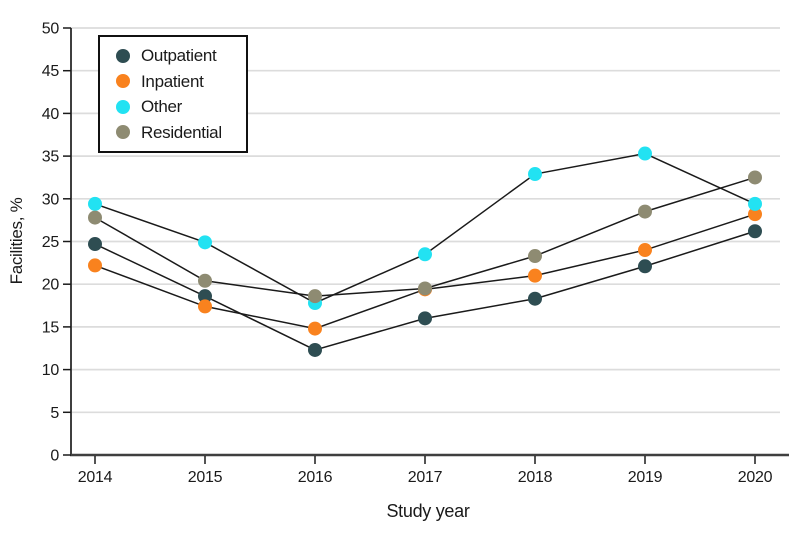 The width and height of the screenshot is (794, 542). I want to click on legend-item-other: Other, so click(181, 106).